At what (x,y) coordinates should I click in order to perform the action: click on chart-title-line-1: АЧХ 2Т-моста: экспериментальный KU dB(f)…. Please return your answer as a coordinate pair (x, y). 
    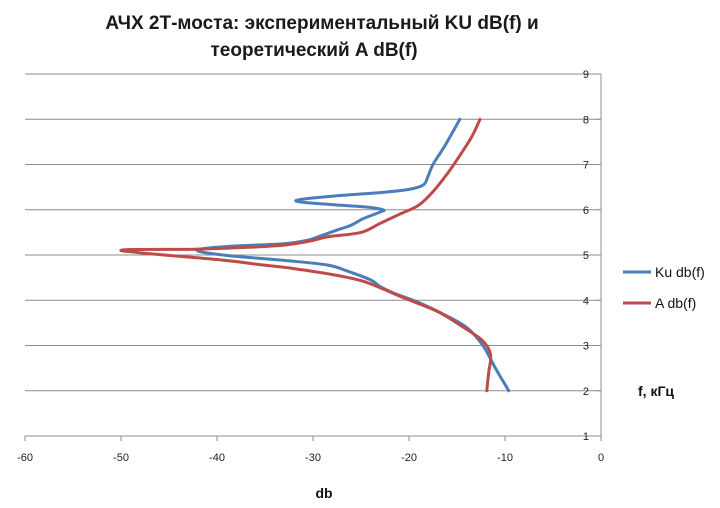
    Looking at the image, I should click on (321, 23).